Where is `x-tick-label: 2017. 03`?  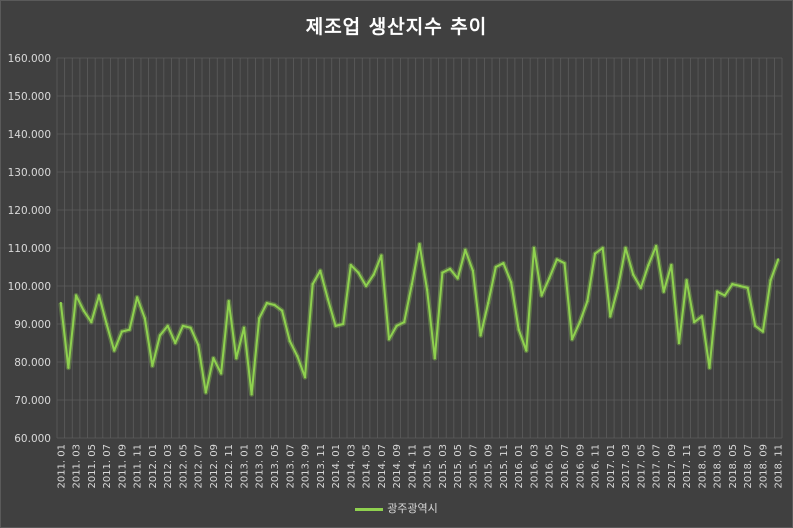 x-tick-label: 2017. 03 is located at coordinates (626, 466).